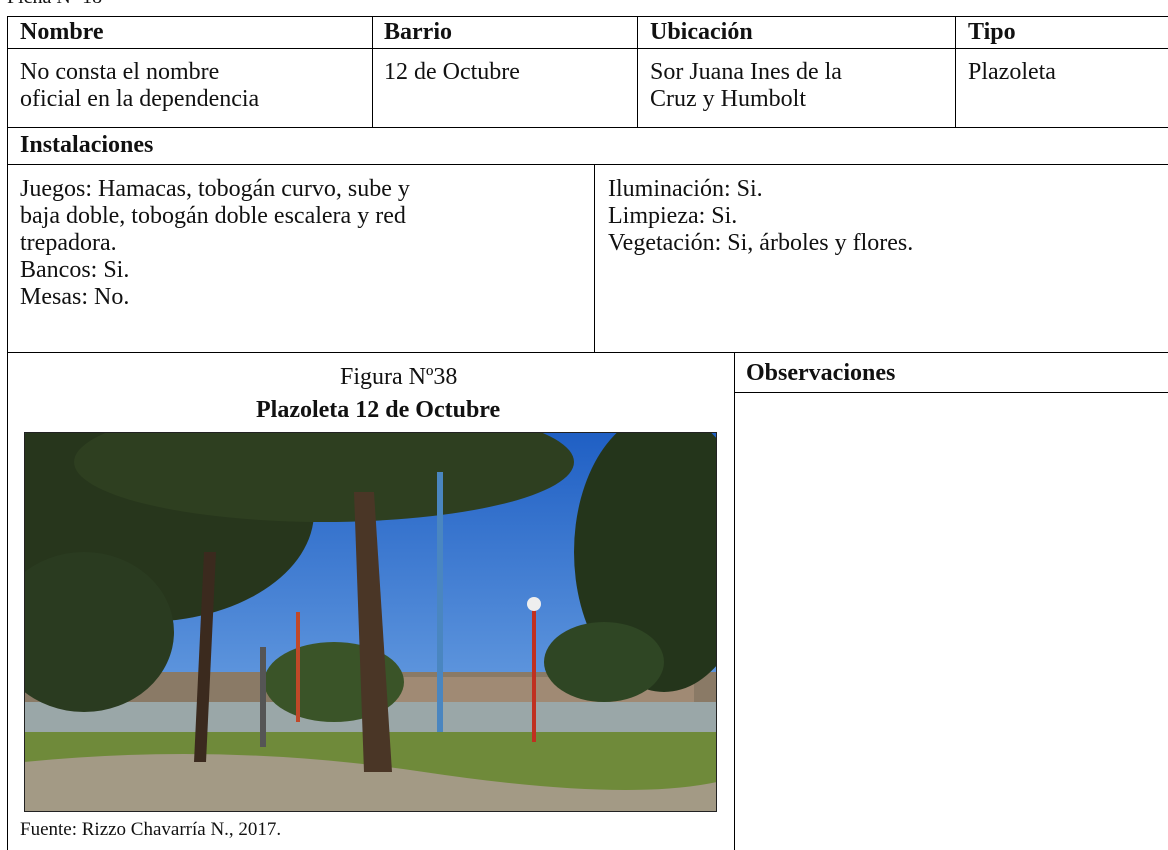  Describe the element at coordinates (821, 373) in the screenshot. I see `observations-title: Observaciones` at that location.